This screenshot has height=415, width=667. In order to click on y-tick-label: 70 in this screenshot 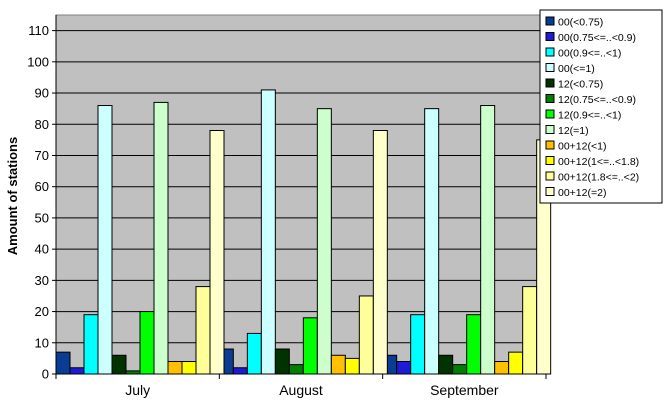, I will do `click(42, 155)`.